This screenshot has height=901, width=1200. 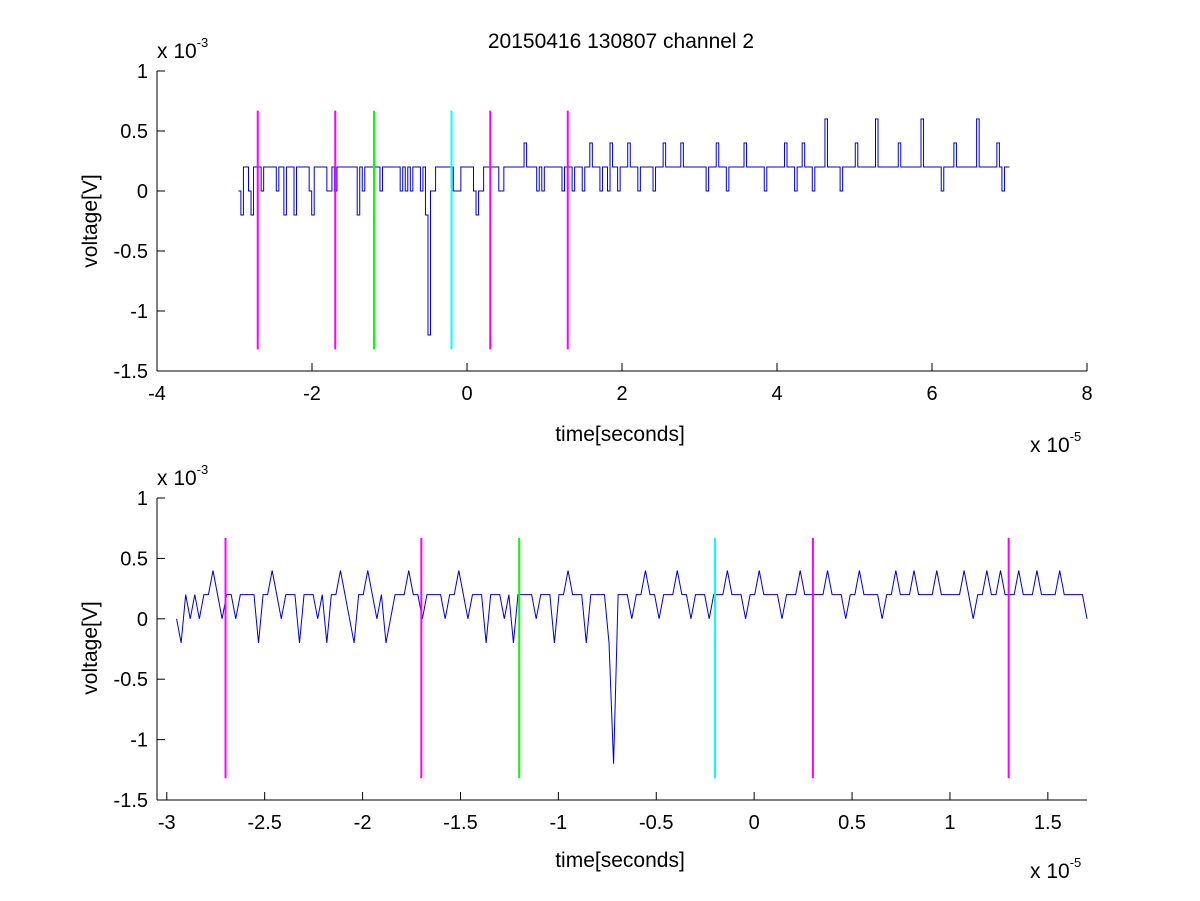 What do you see at coordinates (177, 51) in the screenshot?
I see `top-y-exponent-base: x 10` at bounding box center [177, 51].